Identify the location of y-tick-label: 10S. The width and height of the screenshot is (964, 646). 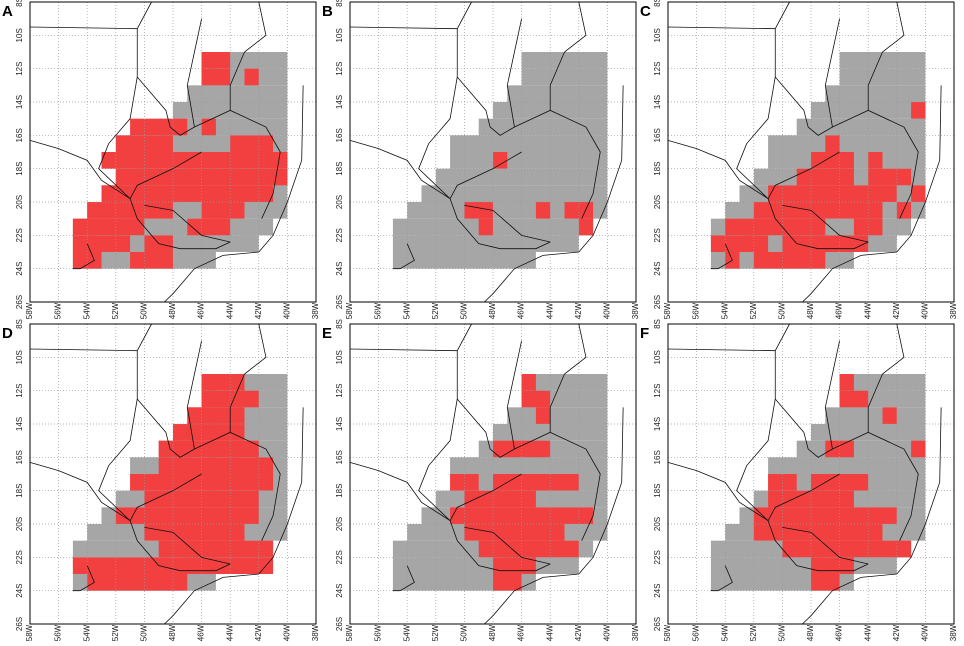
(657, 35).